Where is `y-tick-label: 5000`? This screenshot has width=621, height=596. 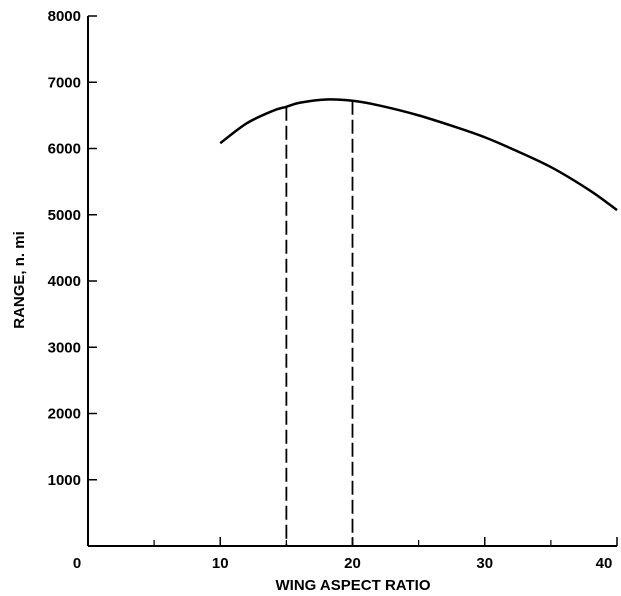 y-tick-label: 5000 is located at coordinates (64, 215).